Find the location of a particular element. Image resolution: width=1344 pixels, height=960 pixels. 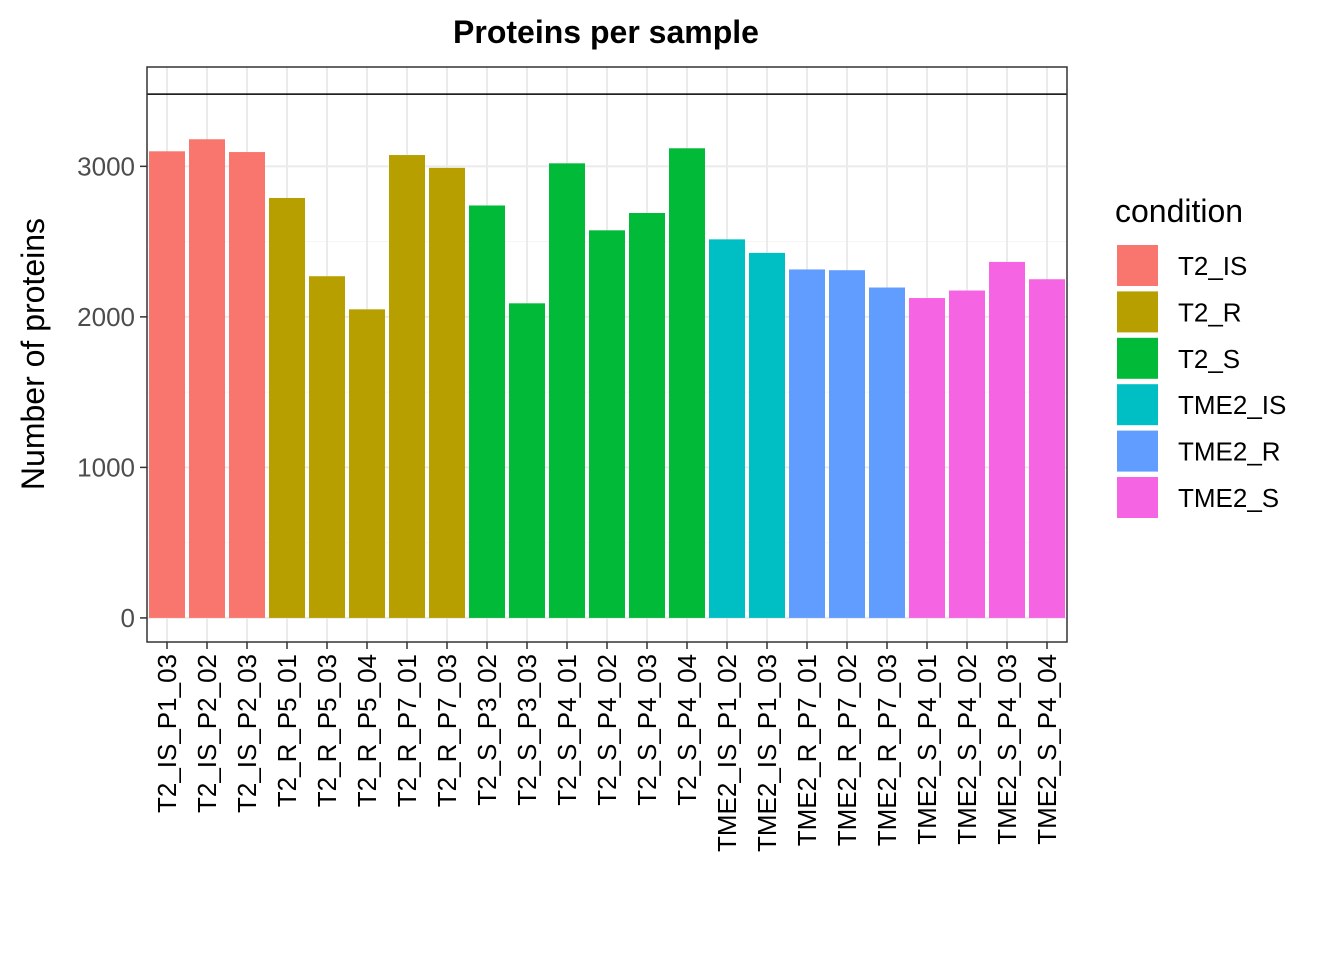

x-tick-label: T2_IS_P2_03 is located at coordinates (247, 733).